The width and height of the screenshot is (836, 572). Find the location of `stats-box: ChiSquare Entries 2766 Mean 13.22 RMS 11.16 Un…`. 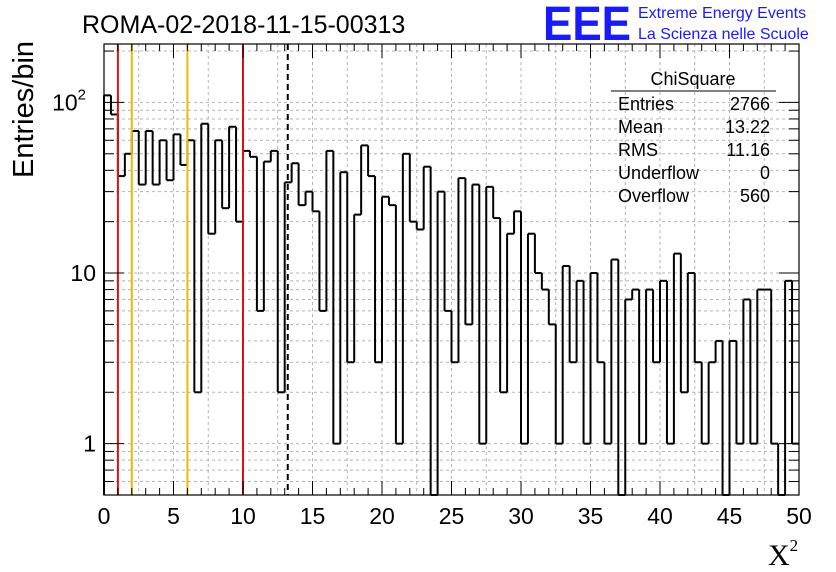

stats-box: ChiSquare Entries 2766 Mean 13.22 RMS 11.16 Un… is located at coordinates (693, 137).